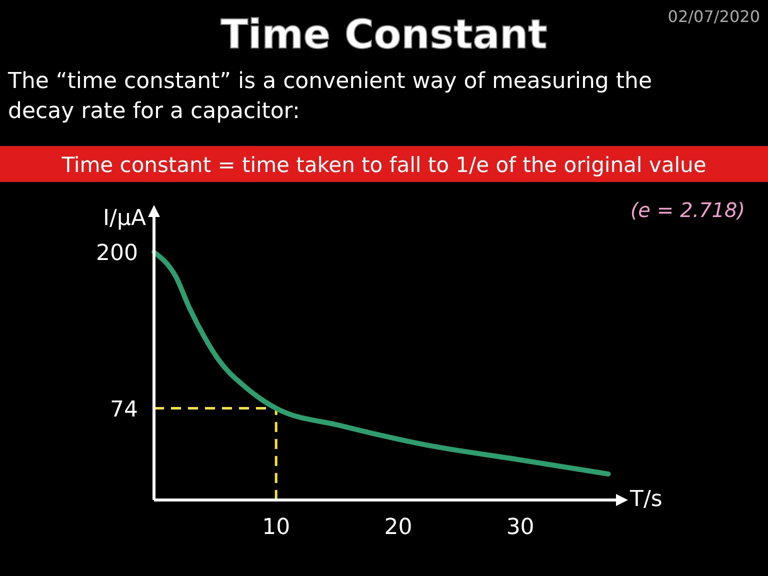  Describe the element at coordinates (124, 409) in the screenshot. I see `y-tick-label: 74` at that location.